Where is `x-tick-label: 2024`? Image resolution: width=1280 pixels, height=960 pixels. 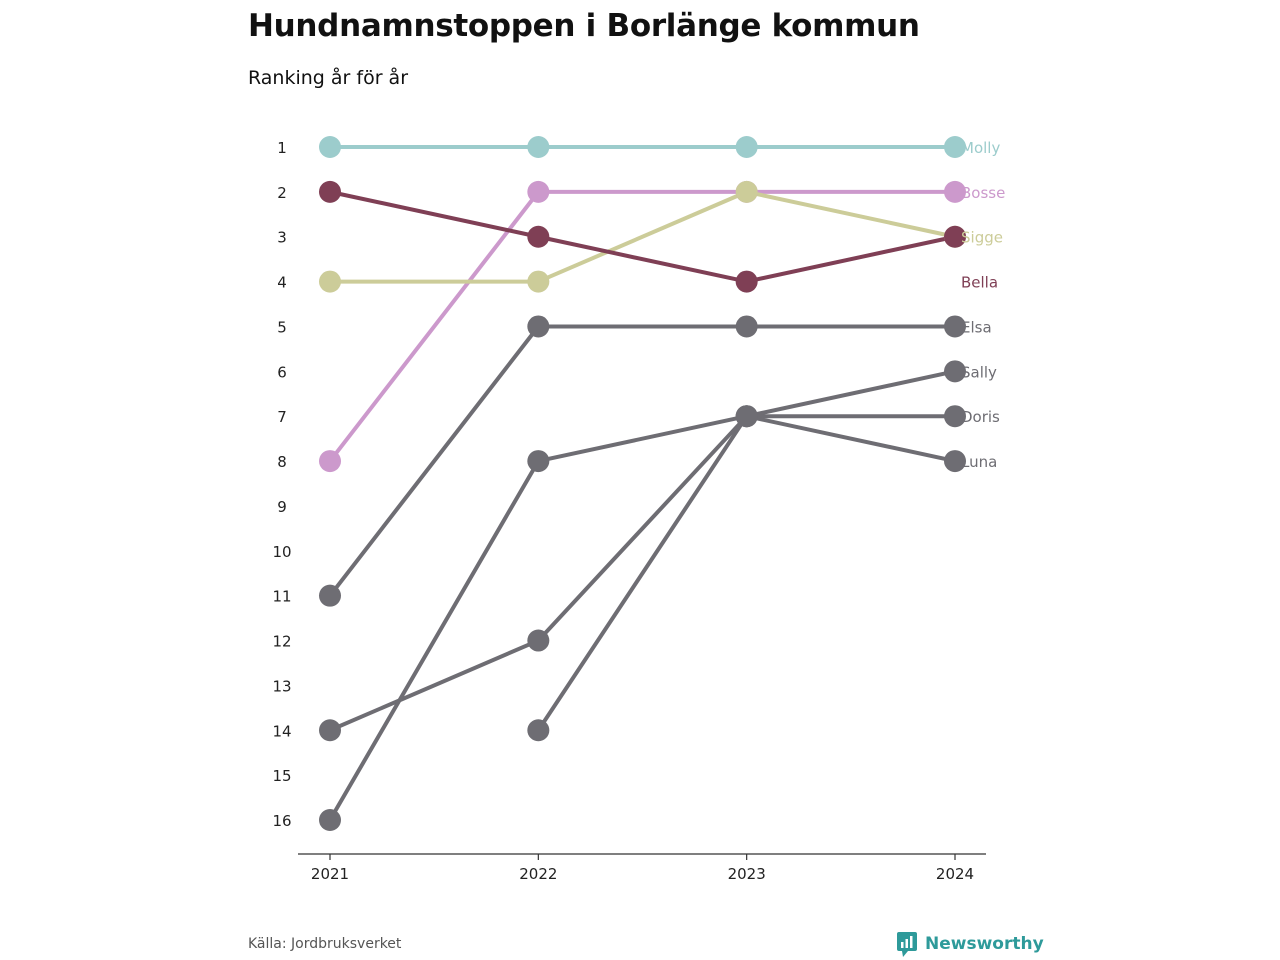 x-tick-label: 2024 is located at coordinates (955, 874).